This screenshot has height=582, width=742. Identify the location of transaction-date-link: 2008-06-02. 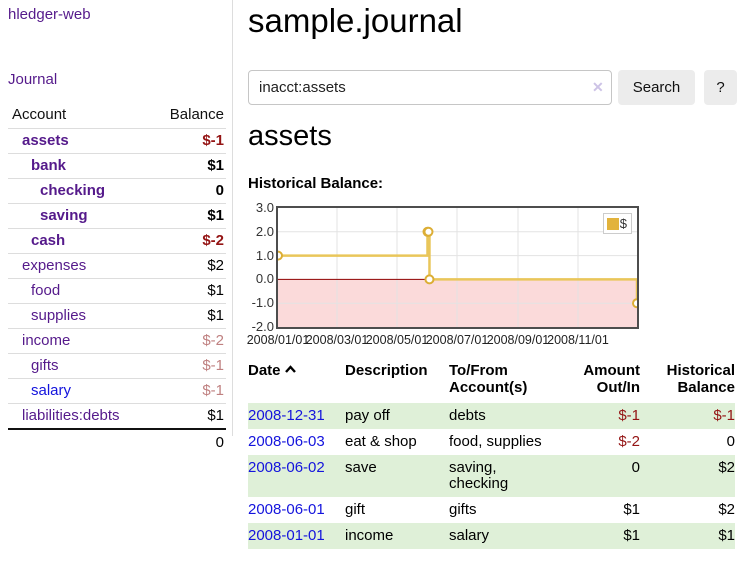
(286, 467).